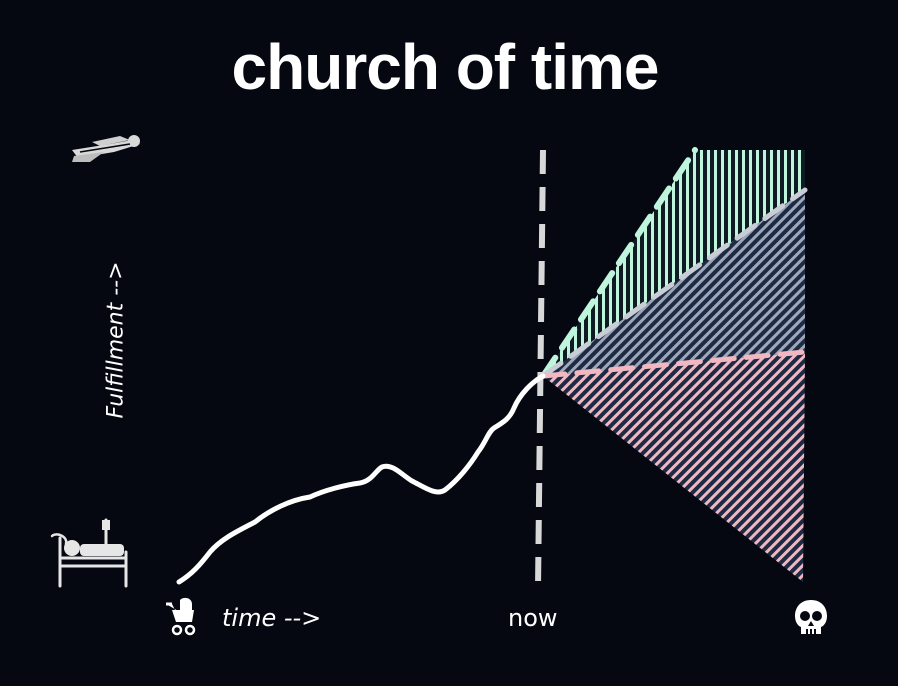  Describe the element at coordinates (89, 553) in the screenshot. I see `hospital-bed-icon` at that location.